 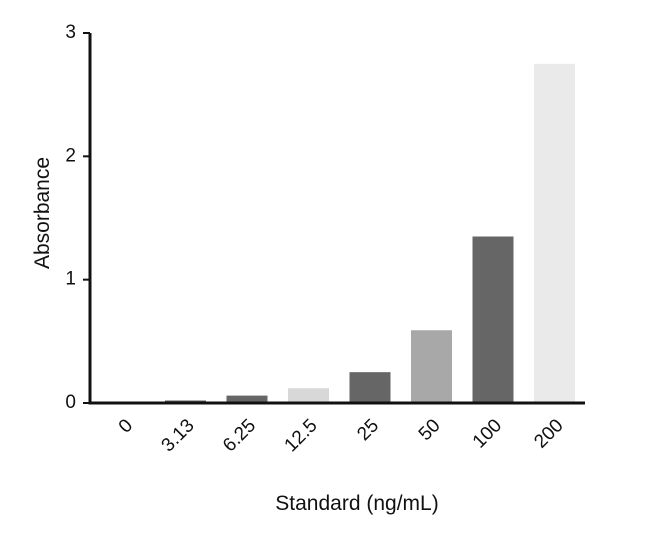 What do you see at coordinates (178, 435) in the screenshot?
I see `x-tick-label: 3.13` at bounding box center [178, 435].